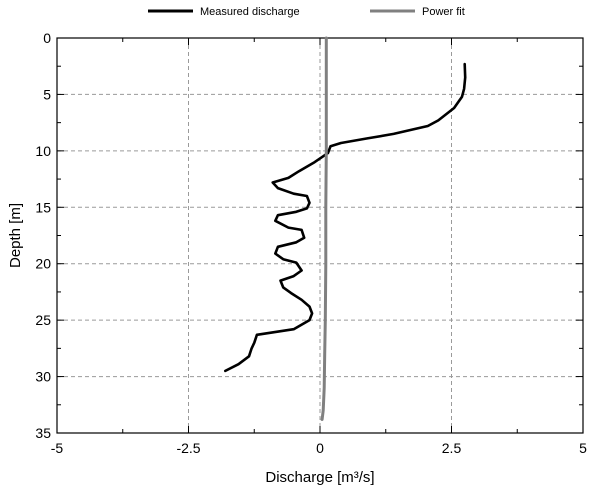  I want to click on x-tick-labels: -5 -2.5 0 2.5 5, so click(319, 448).